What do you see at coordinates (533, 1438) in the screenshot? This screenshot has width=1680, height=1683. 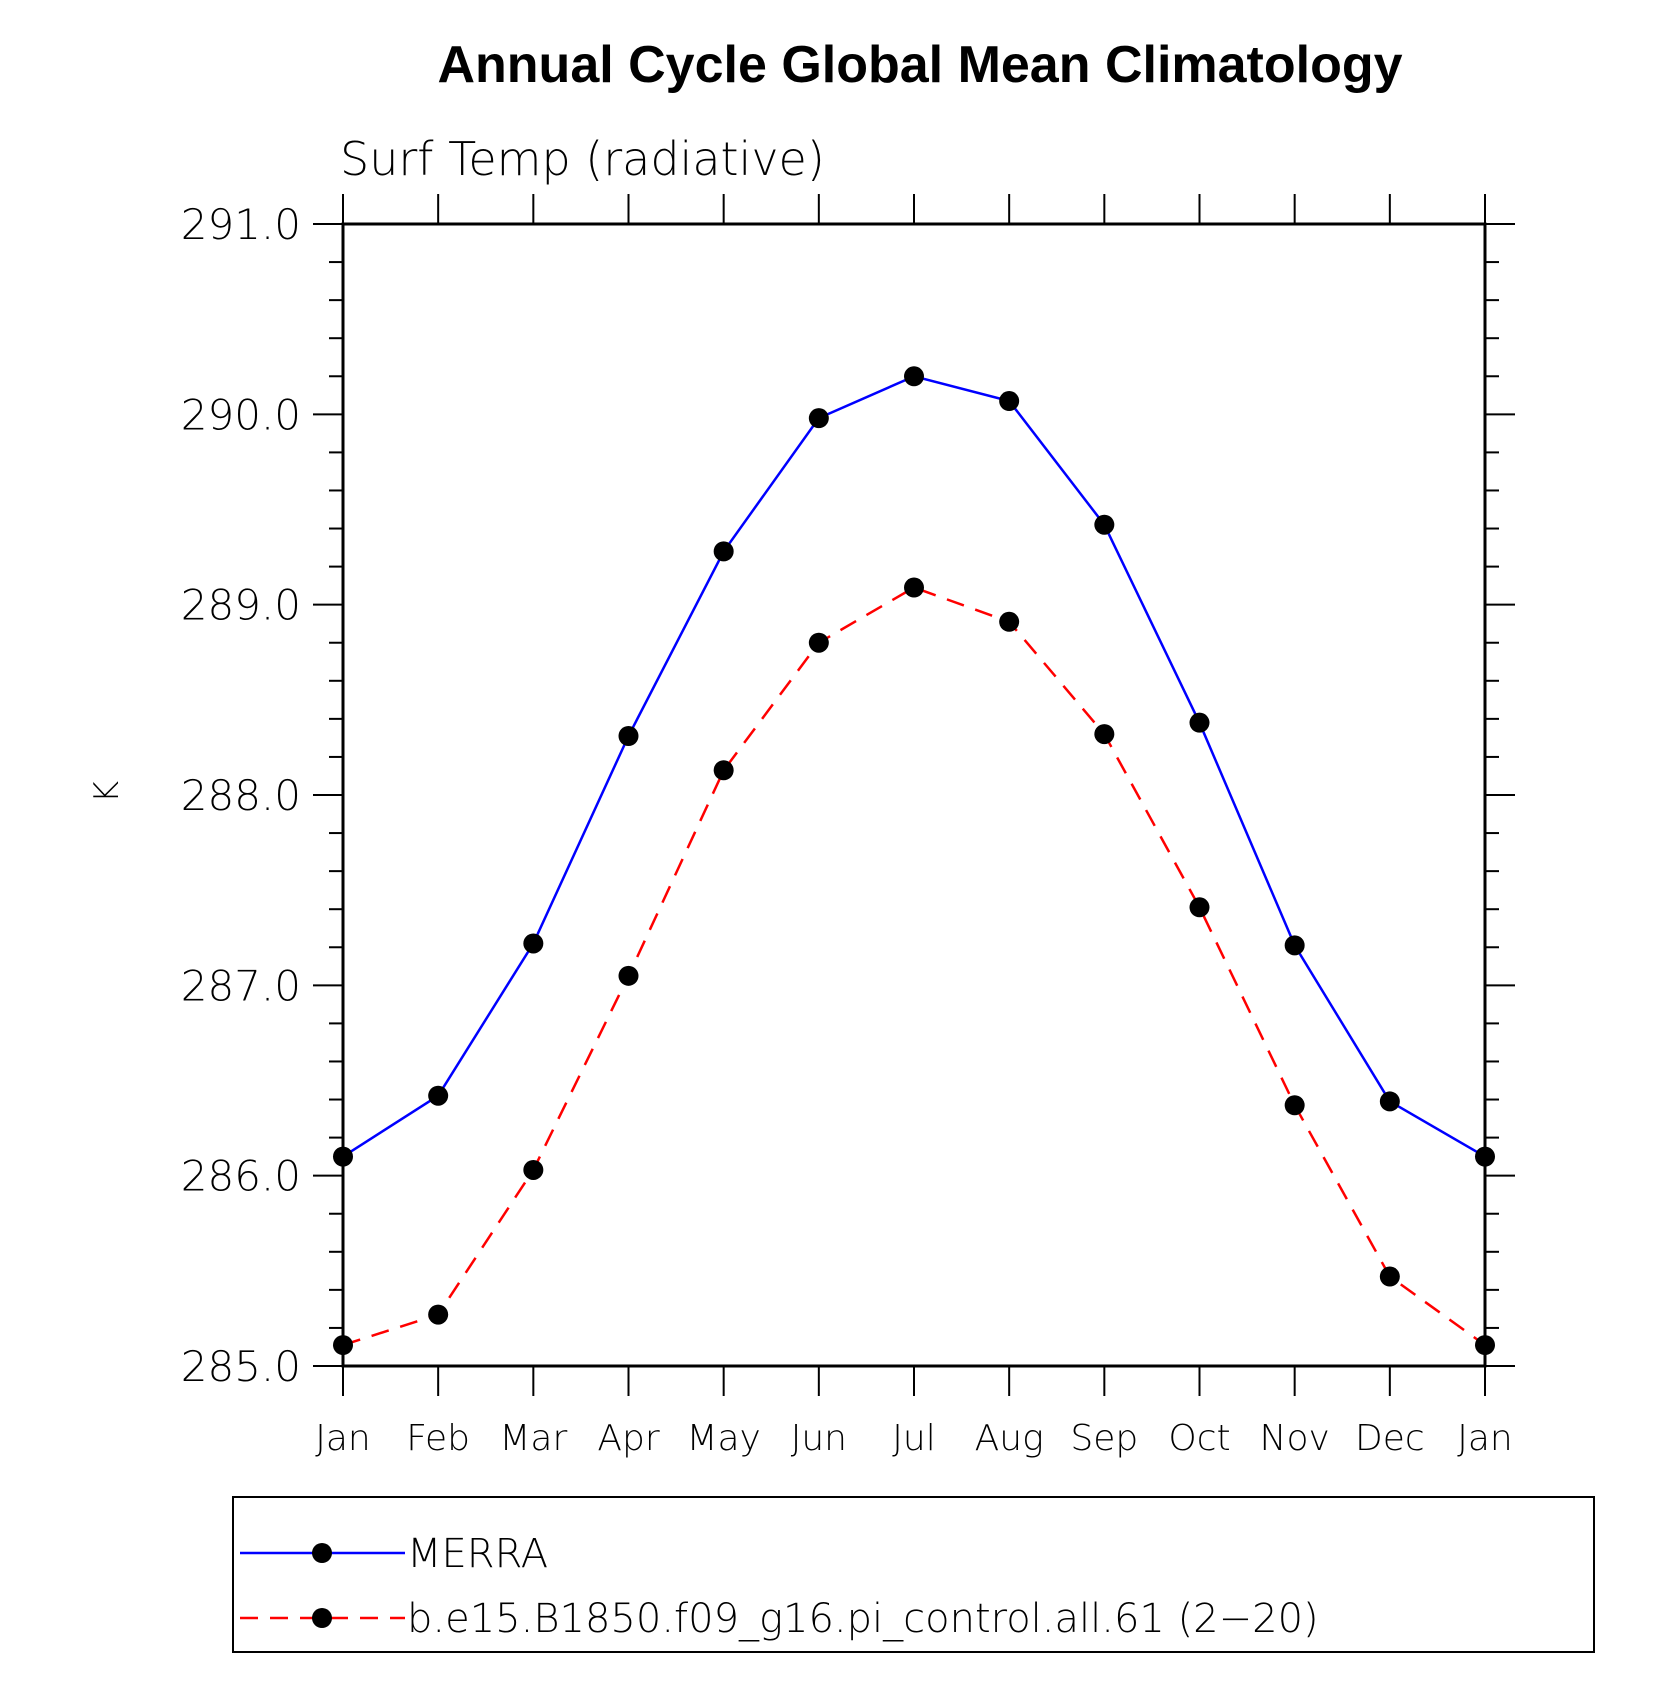 I see `x-tick-label: Mar` at bounding box center [533, 1438].